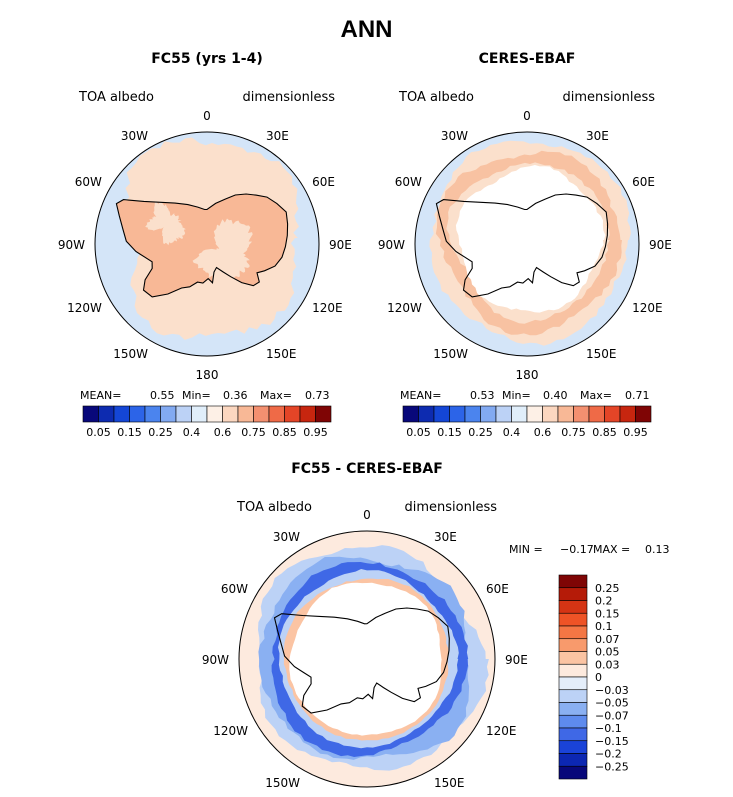 The image size is (733, 797). What do you see at coordinates (607, 664) in the screenshot?
I see `colorbar-tick-label: 0.03` at bounding box center [607, 664].